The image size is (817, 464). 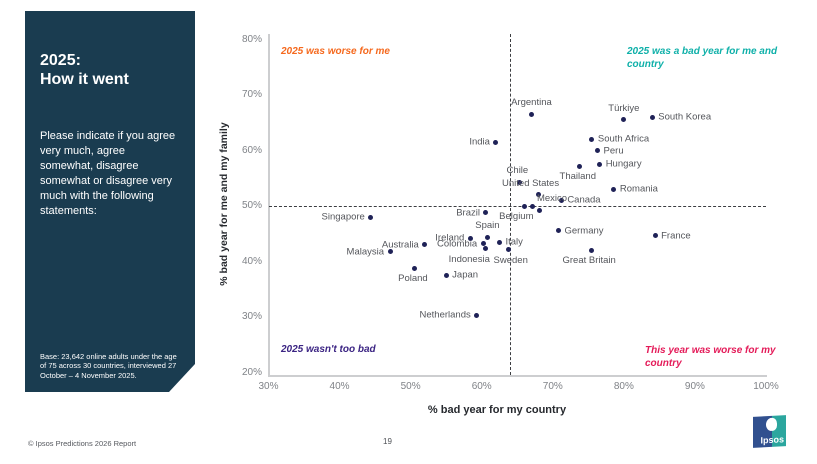 What do you see at coordinates (445, 315) in the screenshot?
I see `data-point-label: Netherlands` at bounding box center [445, 315].